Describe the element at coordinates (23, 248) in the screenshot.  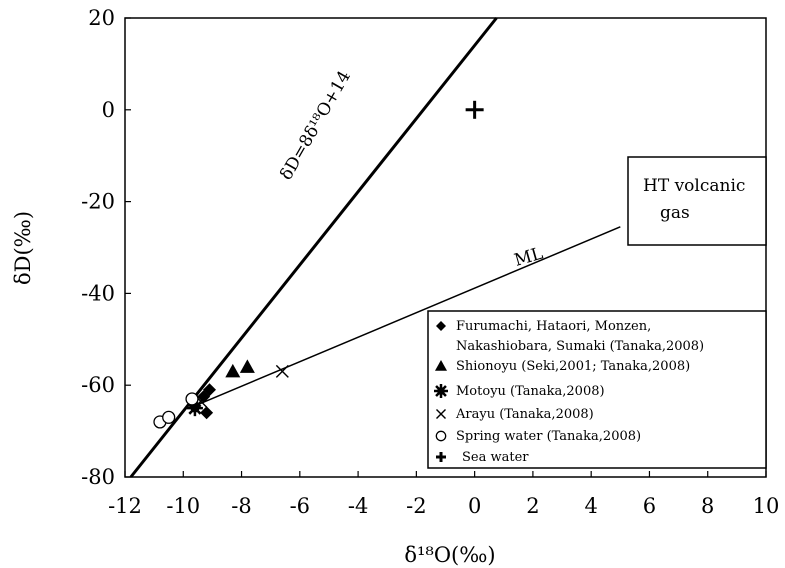
I see `y-axis-title: δD(‰)` at that location.